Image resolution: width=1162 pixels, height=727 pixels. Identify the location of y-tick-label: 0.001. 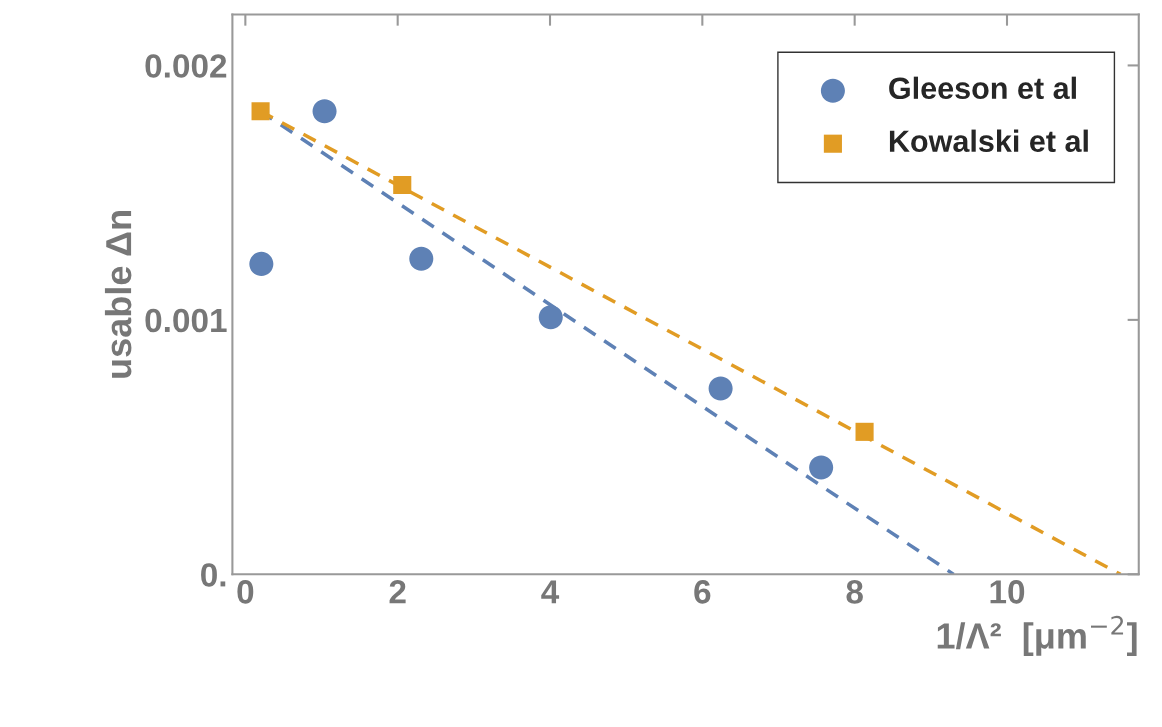
(186, 320).